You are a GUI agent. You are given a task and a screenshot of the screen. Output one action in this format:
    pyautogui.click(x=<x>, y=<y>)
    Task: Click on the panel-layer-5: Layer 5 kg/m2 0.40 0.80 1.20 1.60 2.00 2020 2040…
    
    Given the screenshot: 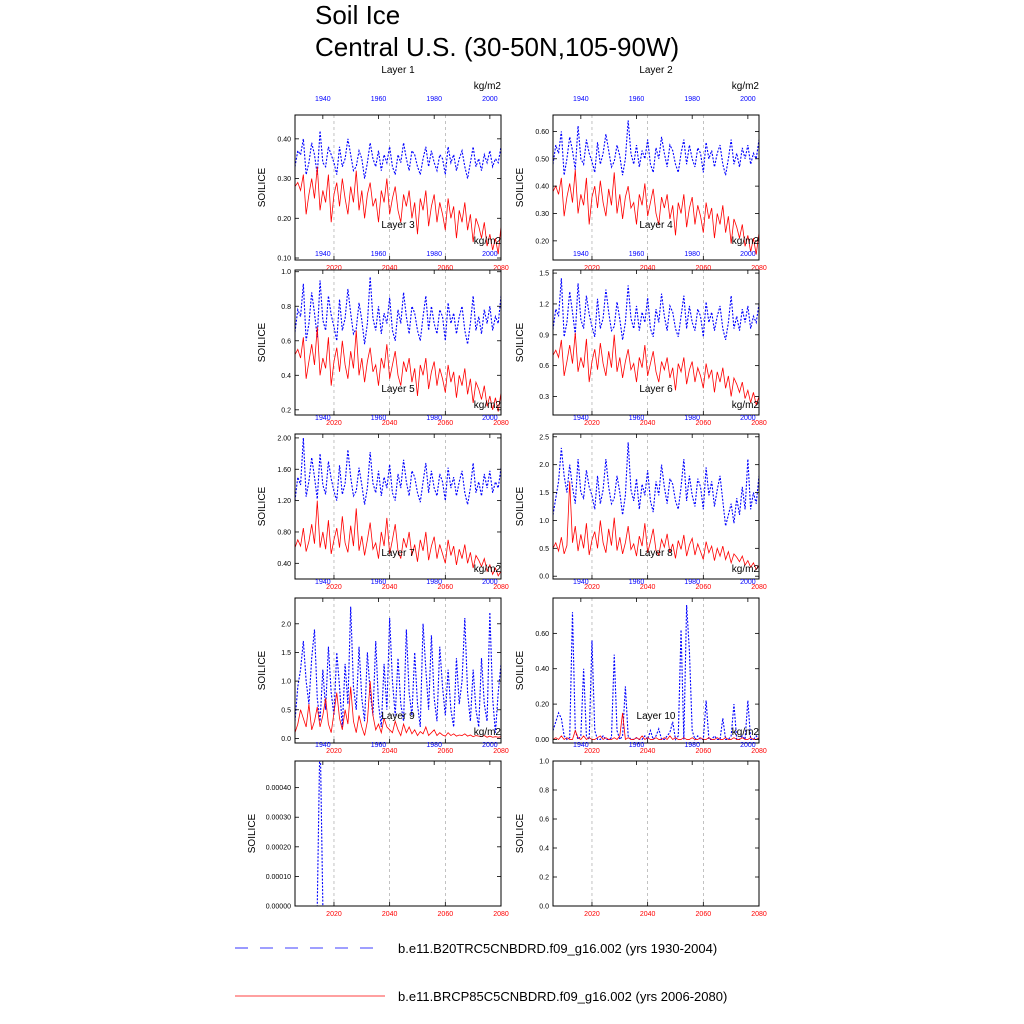 What is the action you would take?
    pyautogui.click(x=383, y=487)
    